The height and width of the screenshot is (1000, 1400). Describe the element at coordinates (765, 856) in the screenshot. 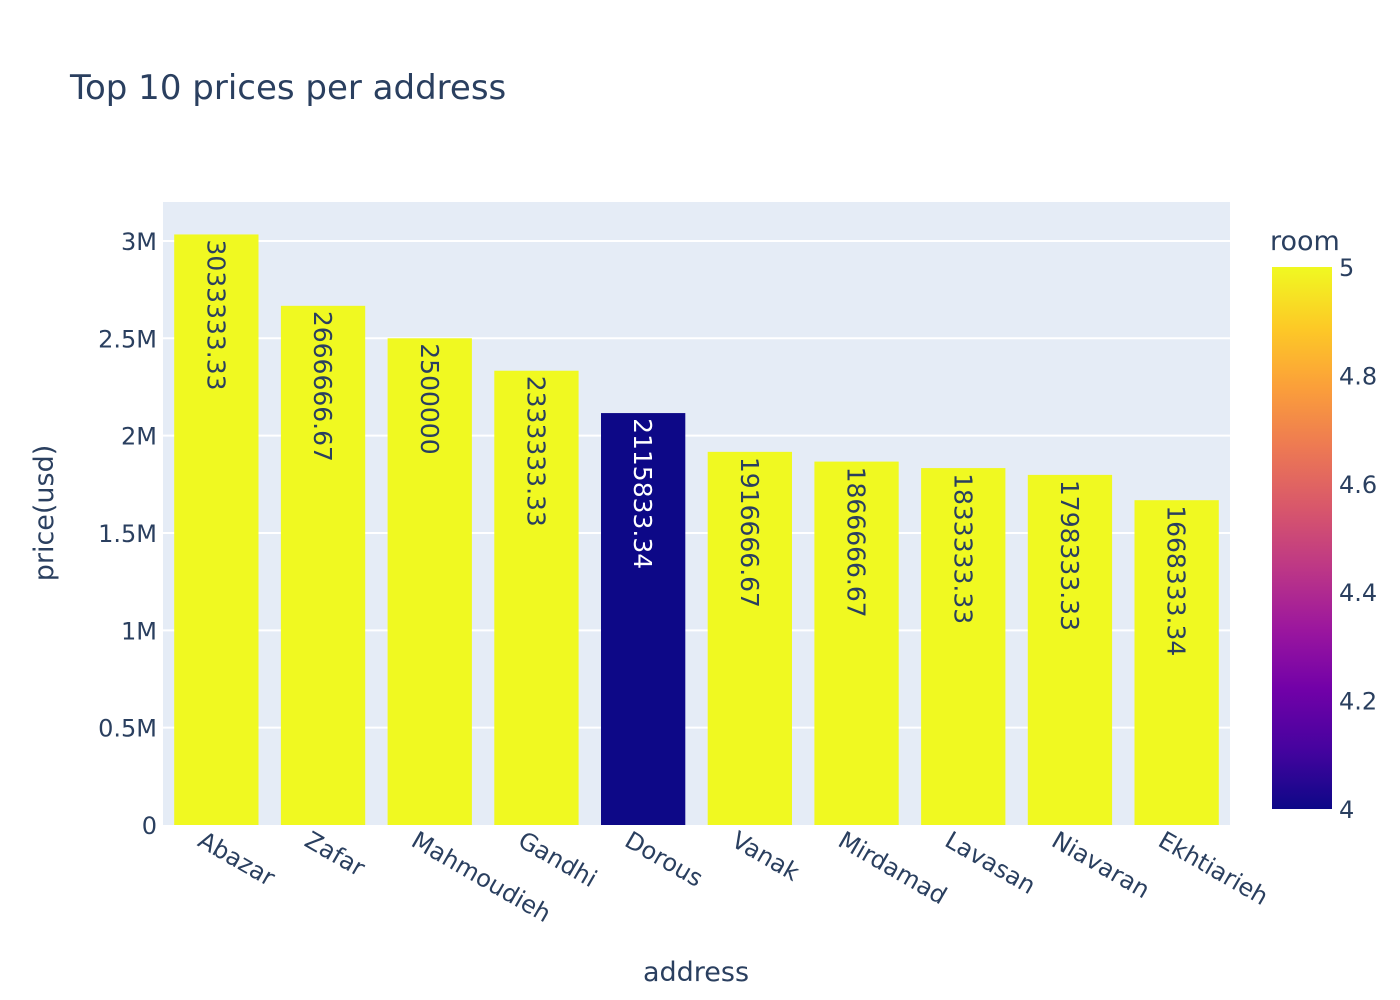

I see `x-tick-label: Vanak` at that location.